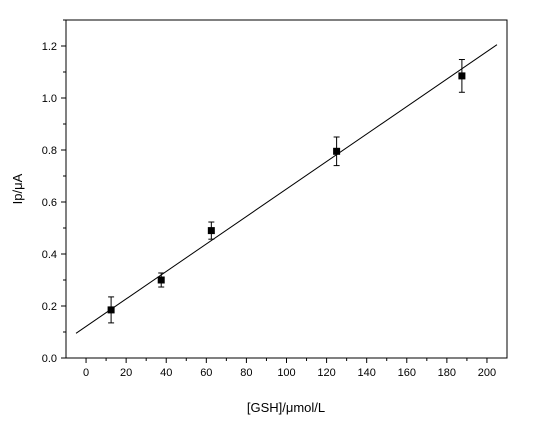 The image size is (541, 424). I want to click on y-tick-label: 1.2, so click(49, 47).